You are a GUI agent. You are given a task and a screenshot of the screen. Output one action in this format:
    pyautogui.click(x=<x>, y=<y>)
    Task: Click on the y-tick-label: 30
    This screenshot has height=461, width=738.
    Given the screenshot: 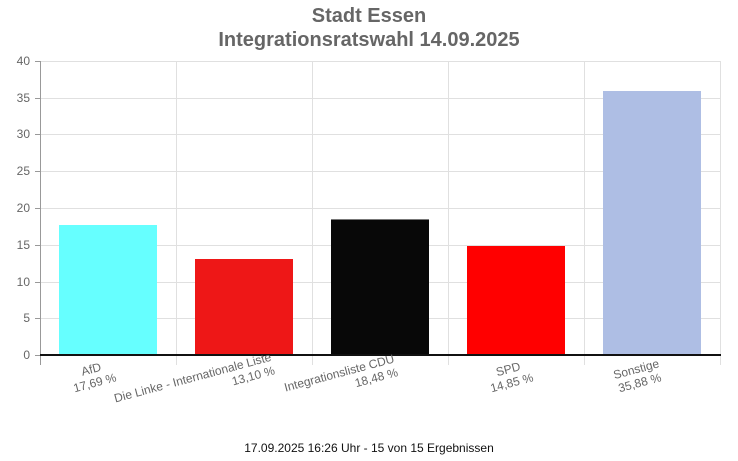 What is the action you would take?
    pyautogui.click(x=23, y=134)
    